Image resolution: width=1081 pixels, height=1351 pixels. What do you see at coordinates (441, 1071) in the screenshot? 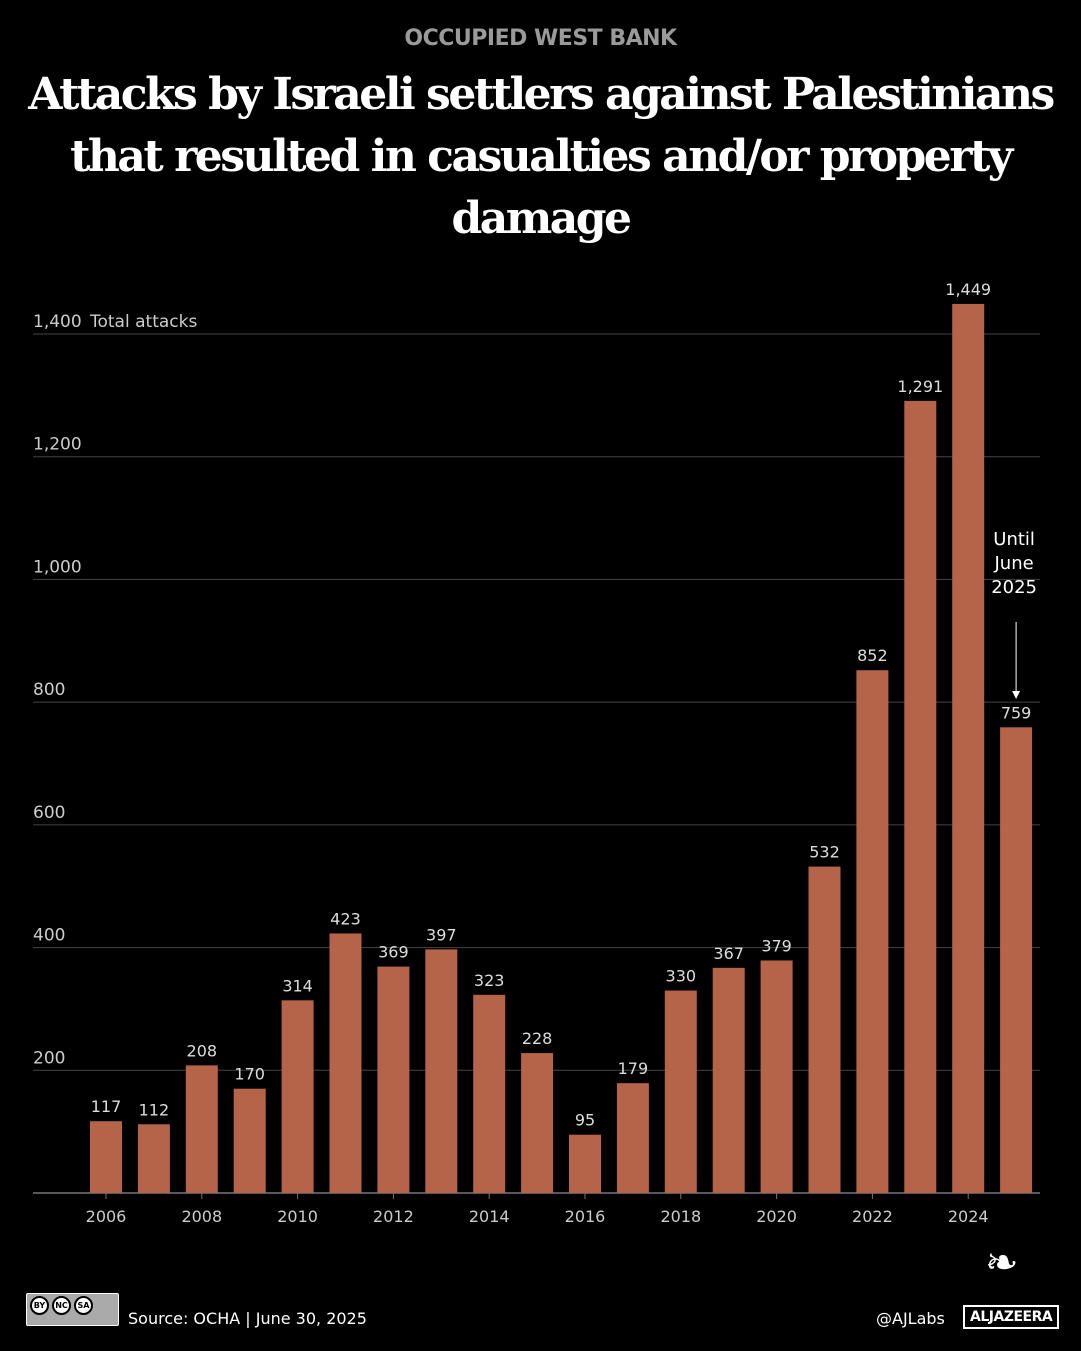
I see `bar-2013` at bounding box center [441, 1071].